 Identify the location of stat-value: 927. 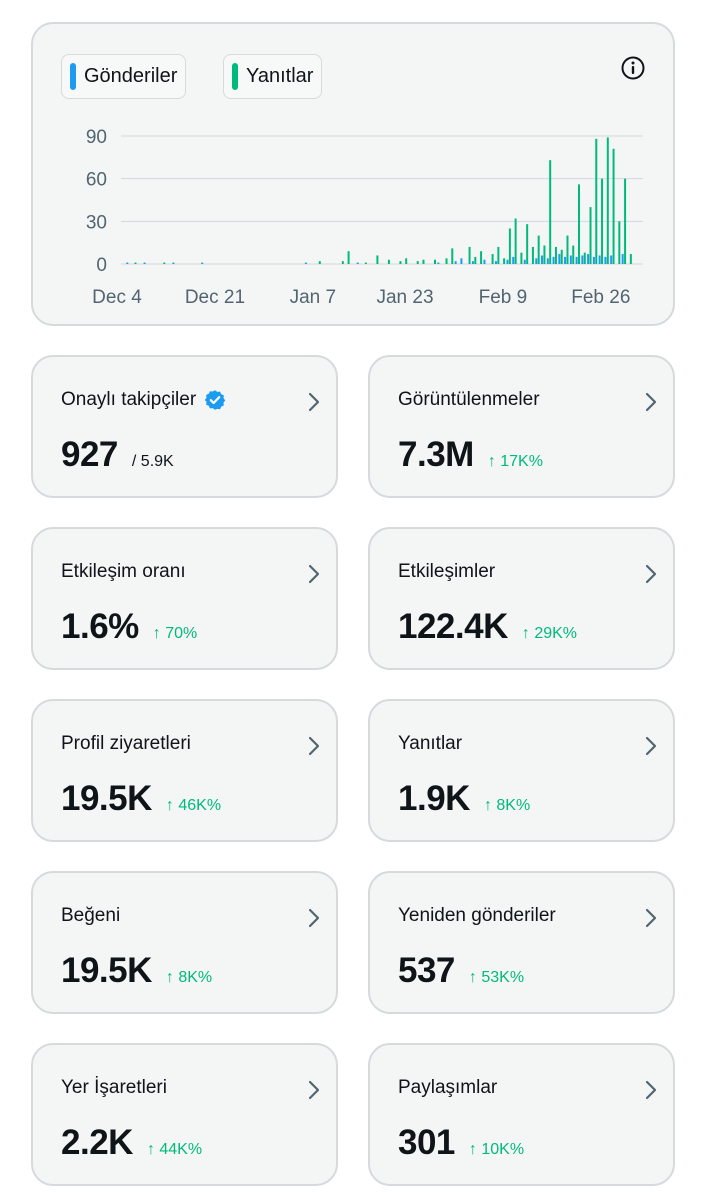
(89, 454).